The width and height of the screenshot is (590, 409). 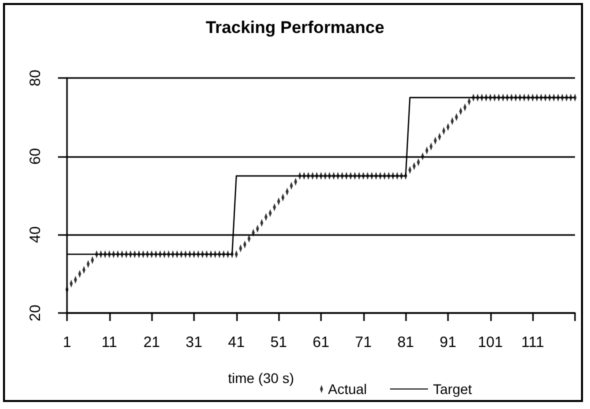 I want to click on x-tick-label: 71, so click(x=363, y=342).